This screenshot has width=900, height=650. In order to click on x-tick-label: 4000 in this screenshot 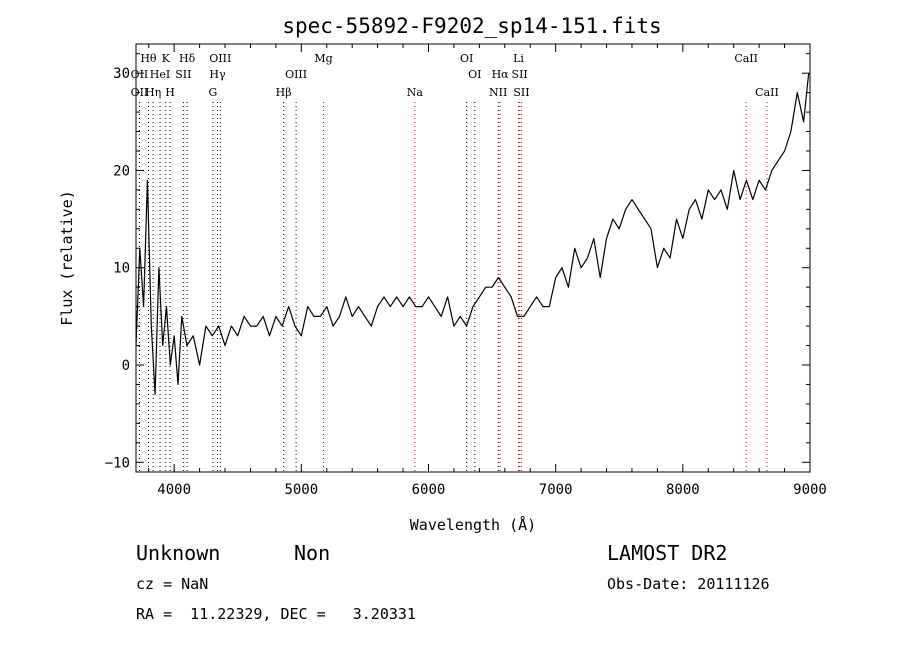, I will do `click(174, 490)`.